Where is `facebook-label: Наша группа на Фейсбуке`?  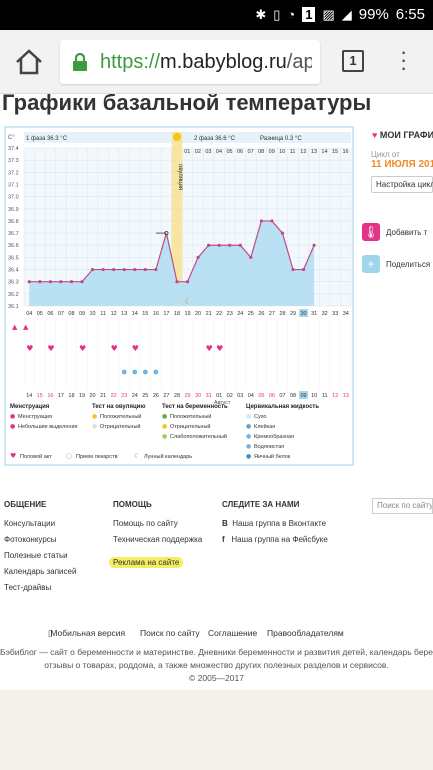 facebook-label: Наша группа на Фейсбуке is located at coordinates (279, 539).